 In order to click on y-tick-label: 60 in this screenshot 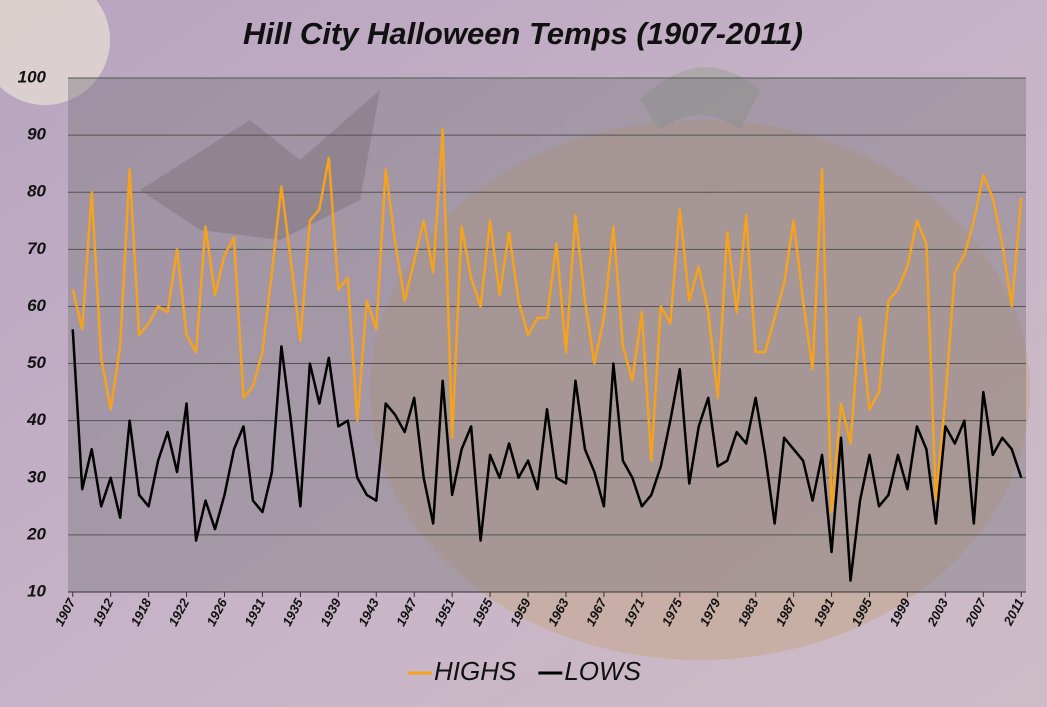, I will do `click(36, 305)`.